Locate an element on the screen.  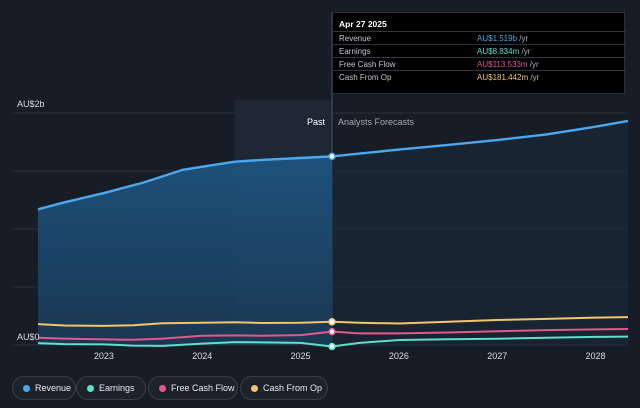
tooltip-name: Free Cash Flow is located at coordinates (367, 64).